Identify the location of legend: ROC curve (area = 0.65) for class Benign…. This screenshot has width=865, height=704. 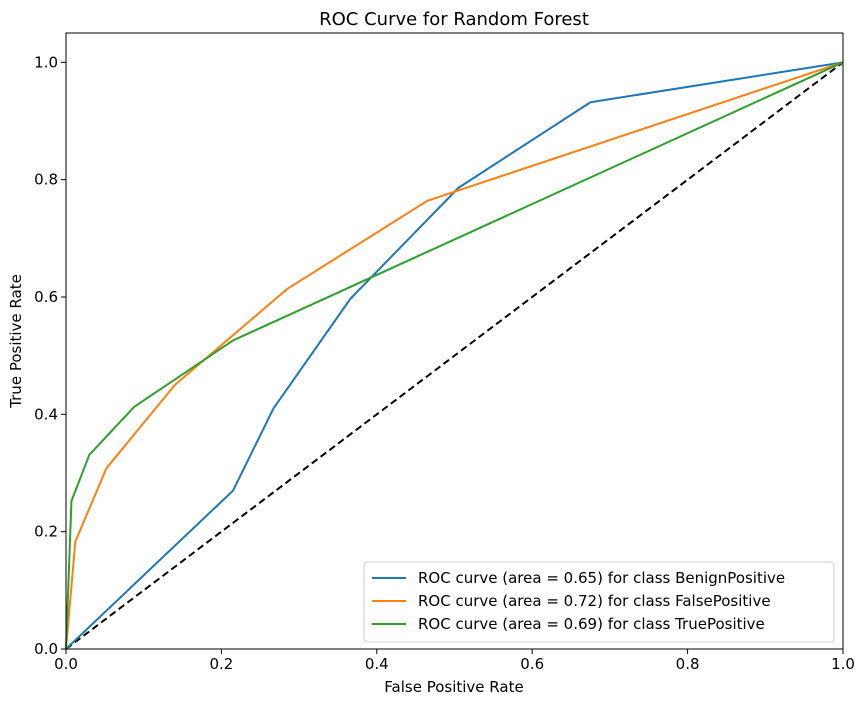
(599, 602).